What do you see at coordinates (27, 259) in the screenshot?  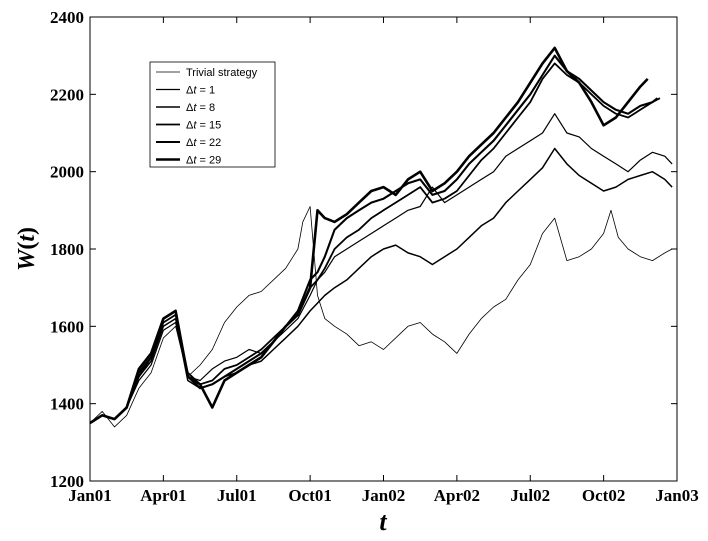 I see `y-axis-title-var: W` at bounding box center [27, 259].